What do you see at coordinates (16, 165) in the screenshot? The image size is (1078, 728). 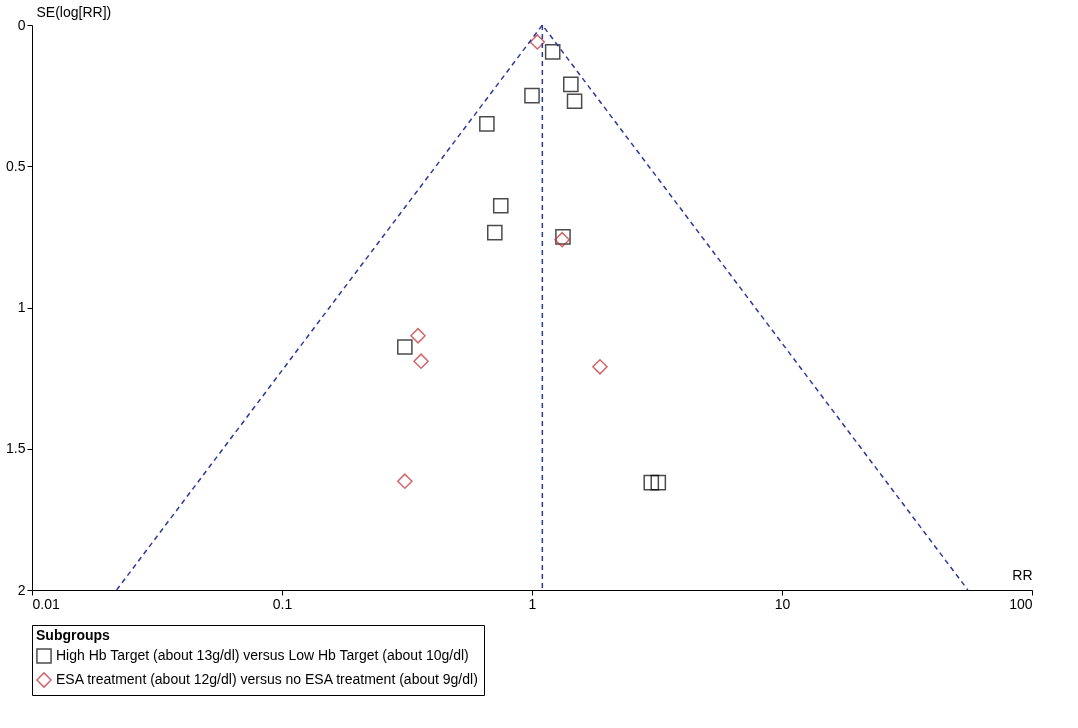 I see `y-tick-label: 0.5` at bounding box center [16, 165].